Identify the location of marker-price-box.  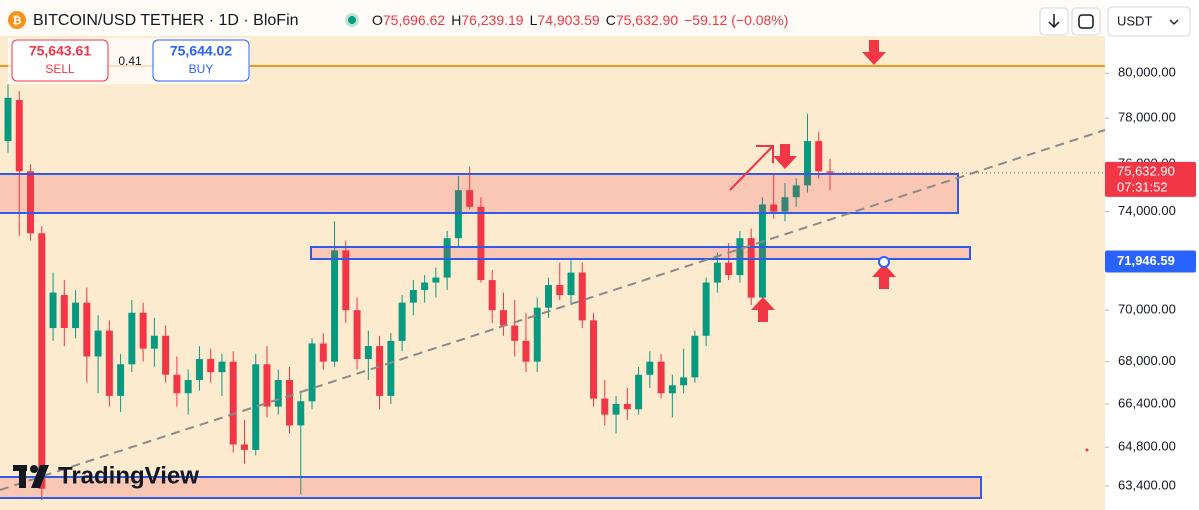
(1150, 261).